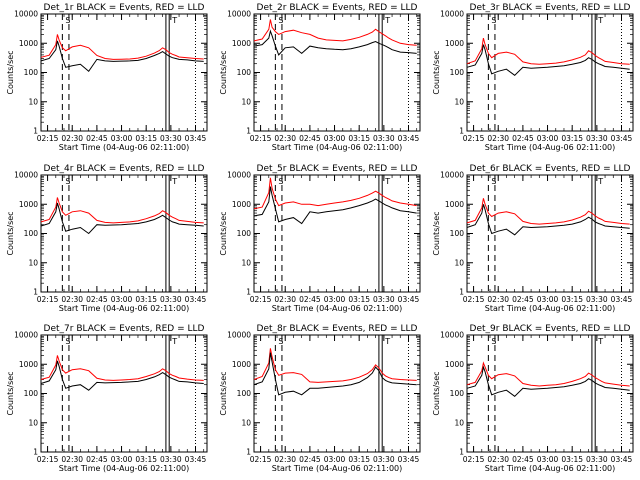  I want to click on chart-8-xtick-label: 02:15, so click(261, 459).